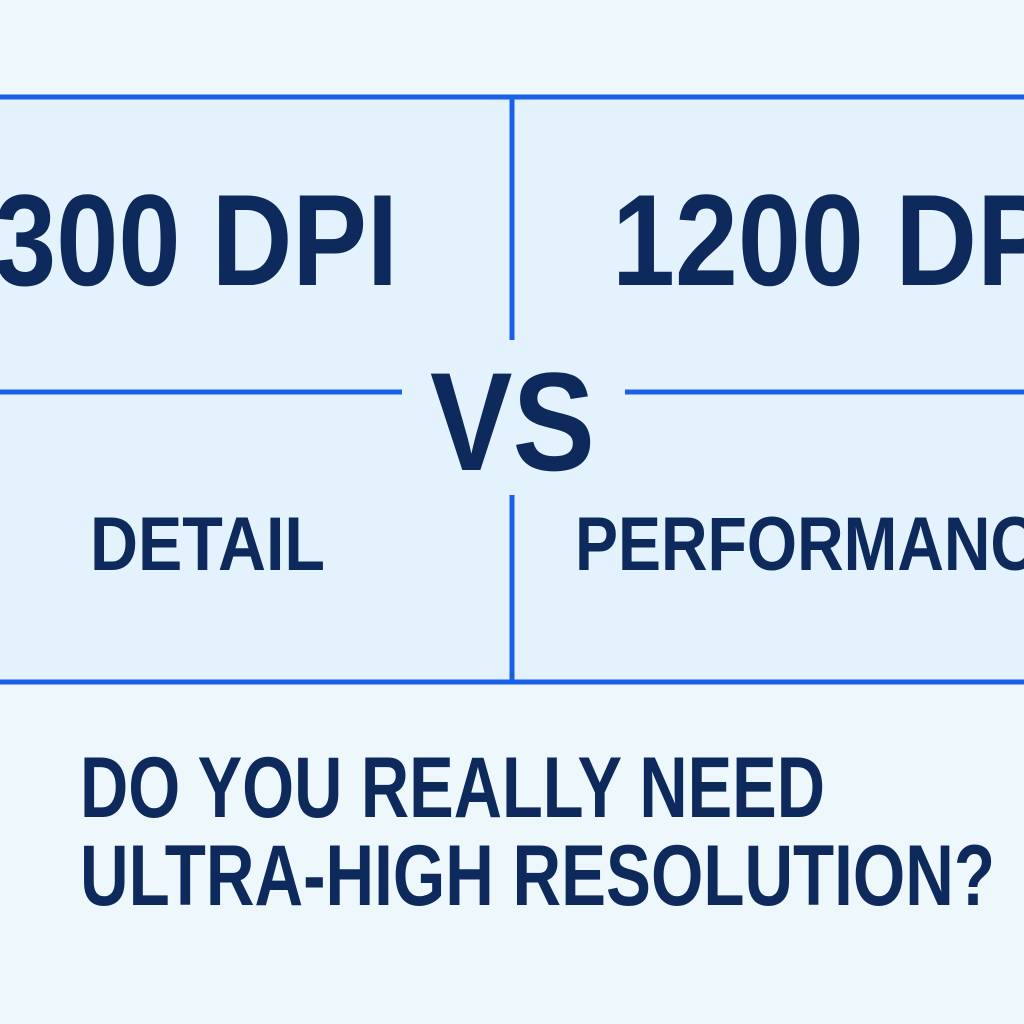 Image resolution: width=1024 pixels, height=1024 pixels. What do you see at coordinates (199, 240) in the screenshot?
I see `left-title: 300 DPI` at bounding box center [199, 240].